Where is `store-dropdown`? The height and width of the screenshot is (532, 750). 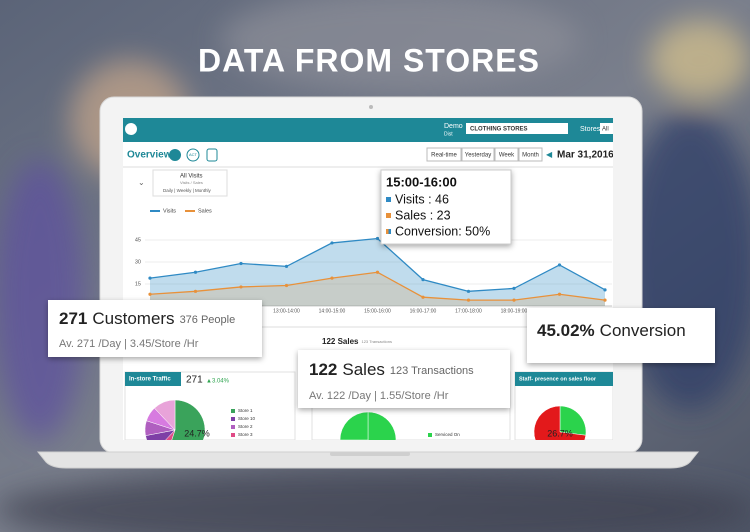 store-dropdown is located at coordinates (517, 128).